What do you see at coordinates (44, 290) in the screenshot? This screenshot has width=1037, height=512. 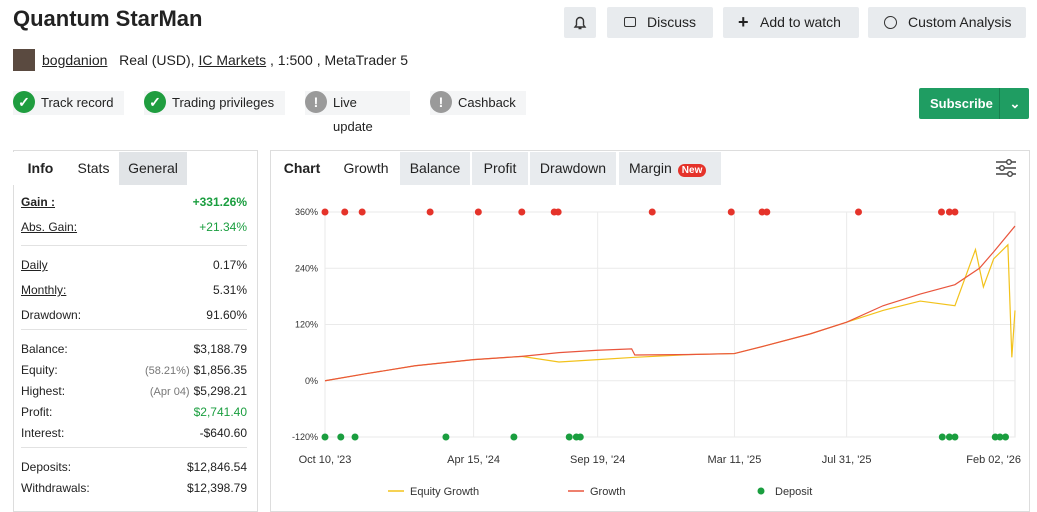 I see `stat-label: Monthly:` at bounding box center [44, 290].